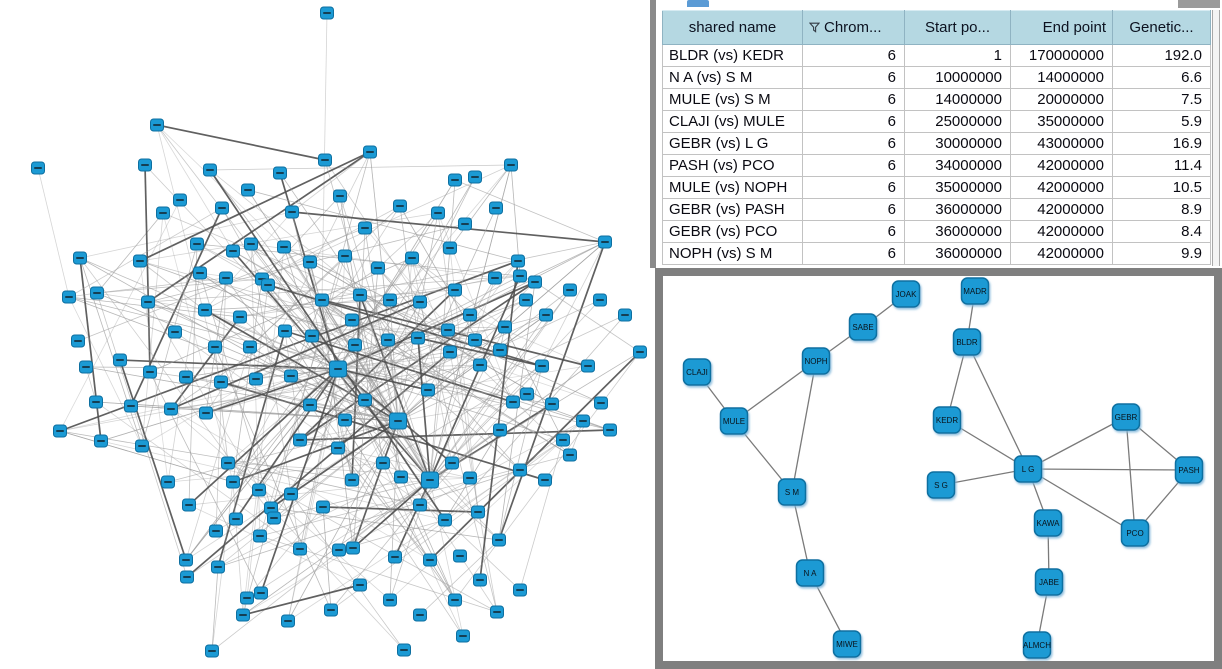 This screenshot has width=1222, height=669. Describe the element at coordinates (734, 421) in the screenshot. I see `subnetwork-node-mule: MULE` at that location.